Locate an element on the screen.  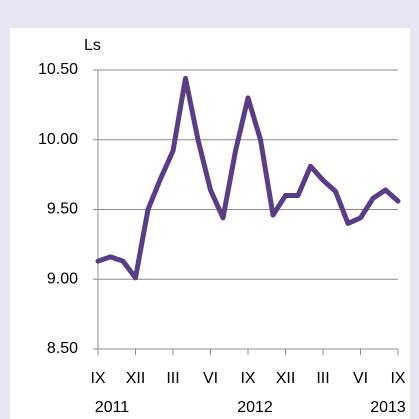
x-group-label: 2012 is located at coordinates (255, 407).